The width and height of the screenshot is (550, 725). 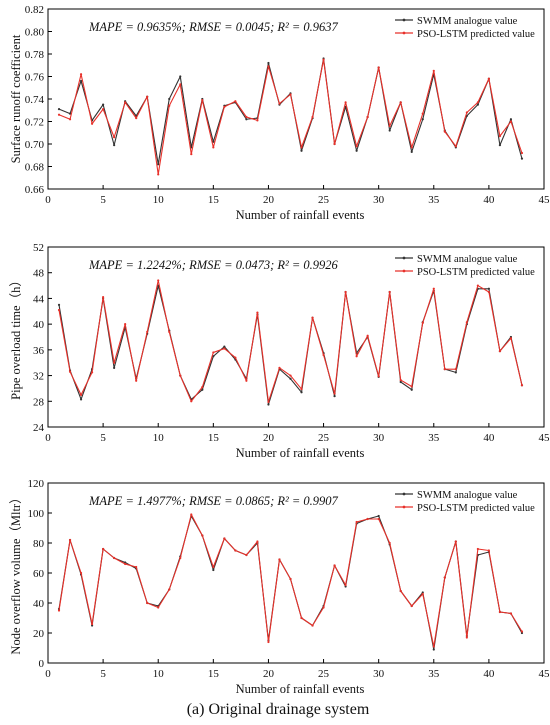 What do you see at coordinates (16, 98) in the screenshot?
I see `y-axis-label: Surface runoff coefficient` at bounding box center [16, 98].